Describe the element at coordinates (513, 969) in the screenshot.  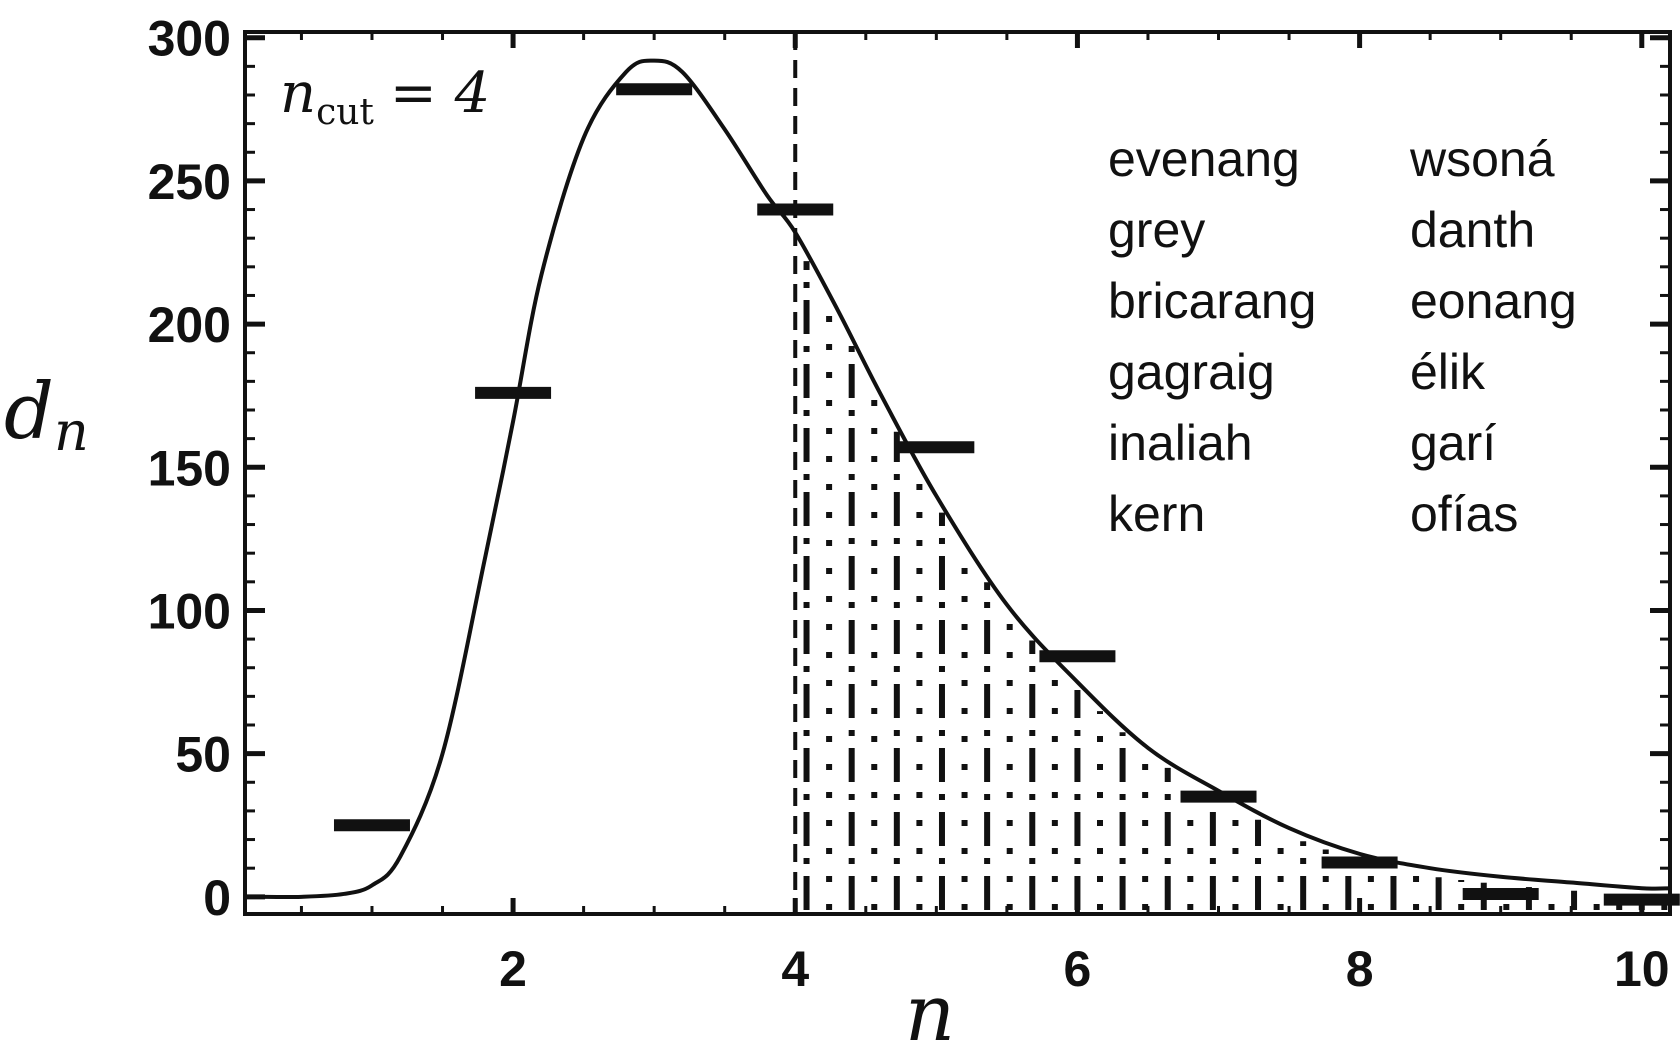
I see `x-tick-label: 2` at that location.